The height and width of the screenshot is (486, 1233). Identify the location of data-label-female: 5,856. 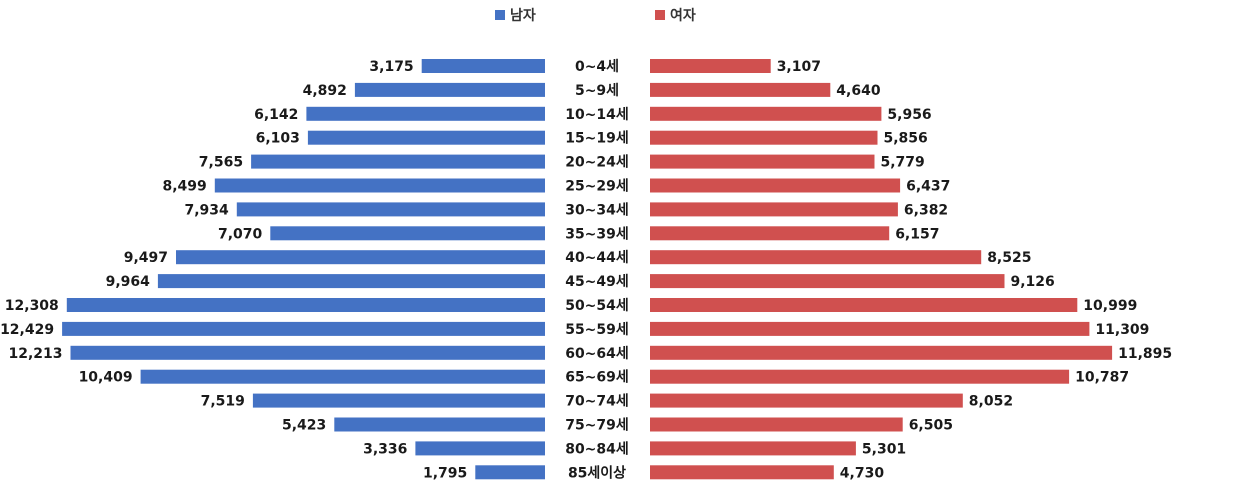
(906, 139).